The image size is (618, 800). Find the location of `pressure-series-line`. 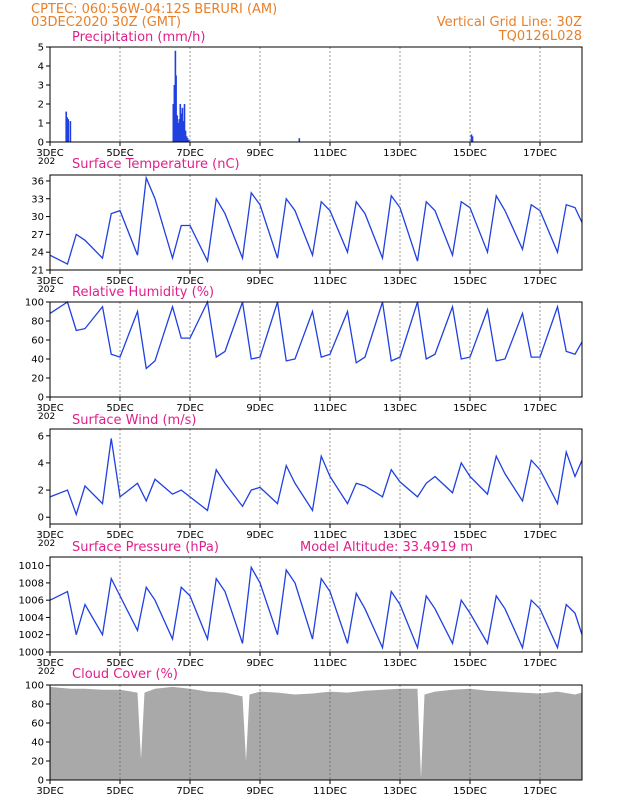

pressure-series-line is located at coordinates (316, 608).